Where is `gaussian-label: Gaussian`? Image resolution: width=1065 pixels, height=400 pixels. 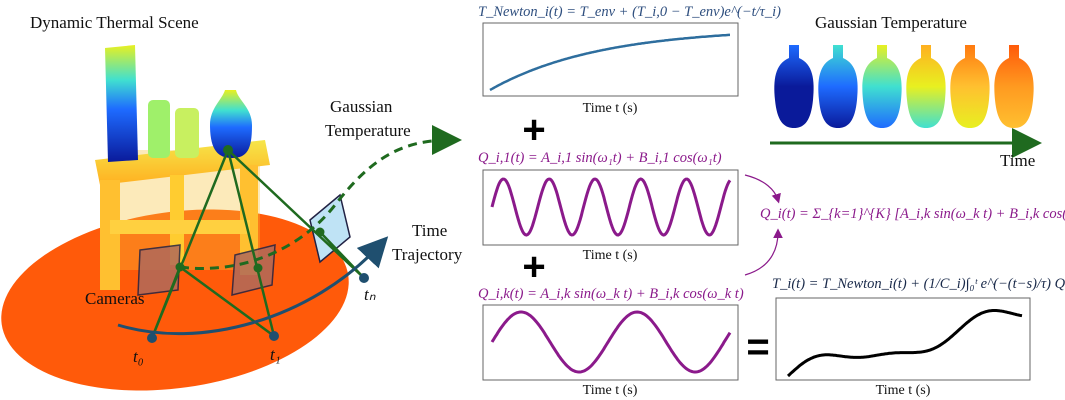
gaussian-label: Gaussian is located at coordinates (361, 106).